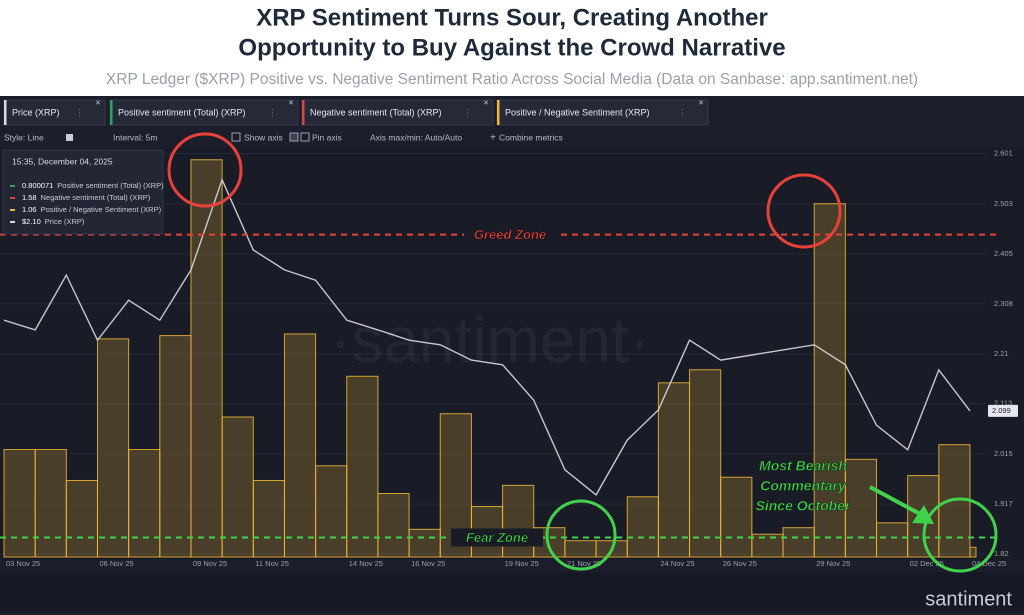 The width and height of the screenshot is (1024, 615). Describe the element at coordinates (210, 563) in the screenshot. I see `x-tick-label: 09 Nov 25` at that location.